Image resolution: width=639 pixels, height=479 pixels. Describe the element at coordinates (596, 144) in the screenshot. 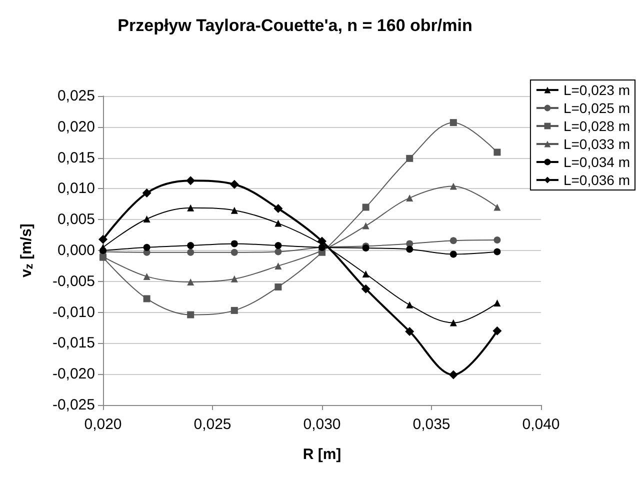

I see `legend-label: L=0,033 m` at that location.